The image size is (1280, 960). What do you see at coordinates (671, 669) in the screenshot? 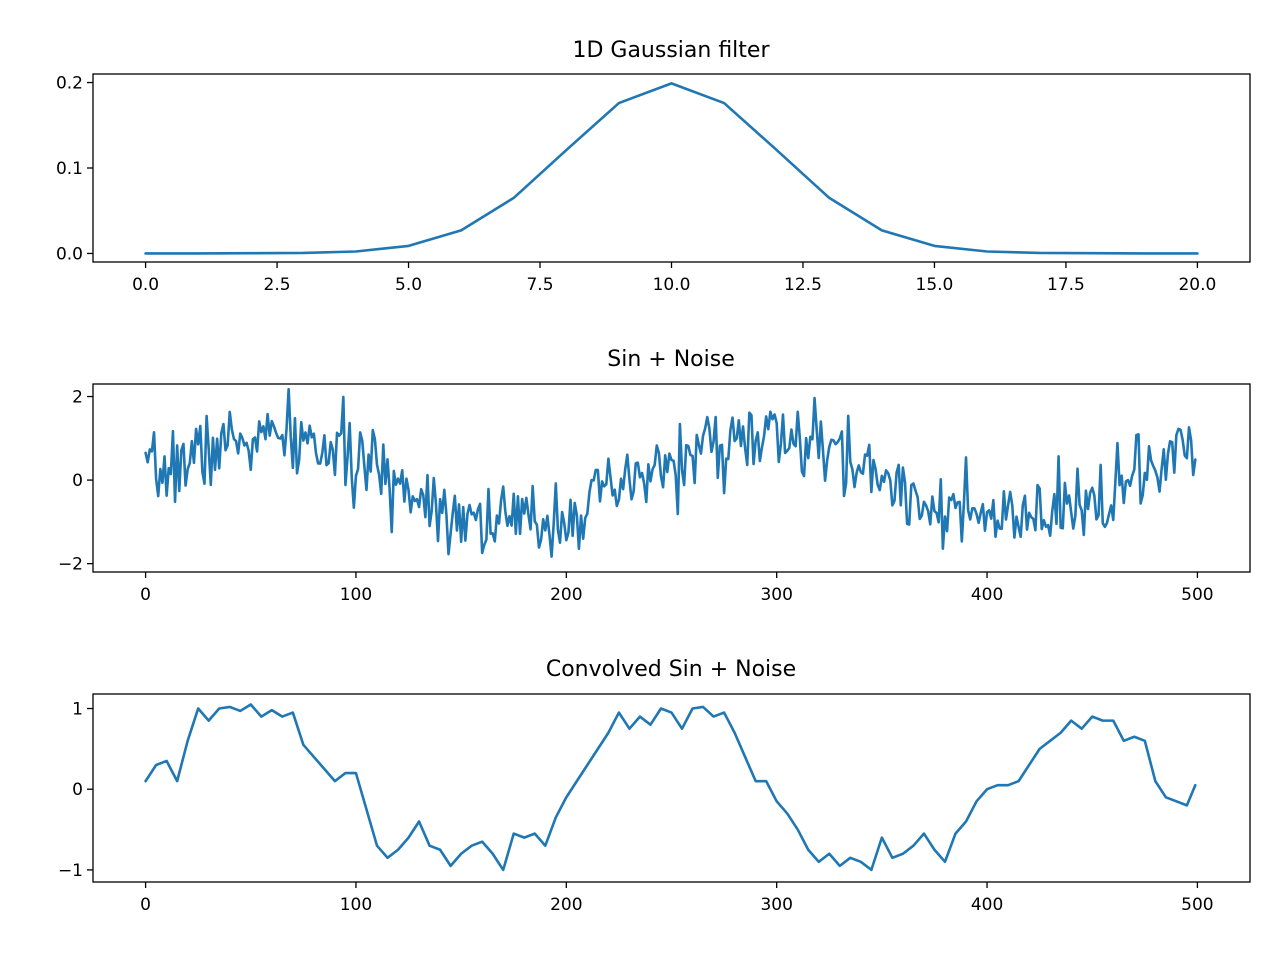
I see `convolved-title: Convolved Sin + Noise` at bounding box center [671, 669].